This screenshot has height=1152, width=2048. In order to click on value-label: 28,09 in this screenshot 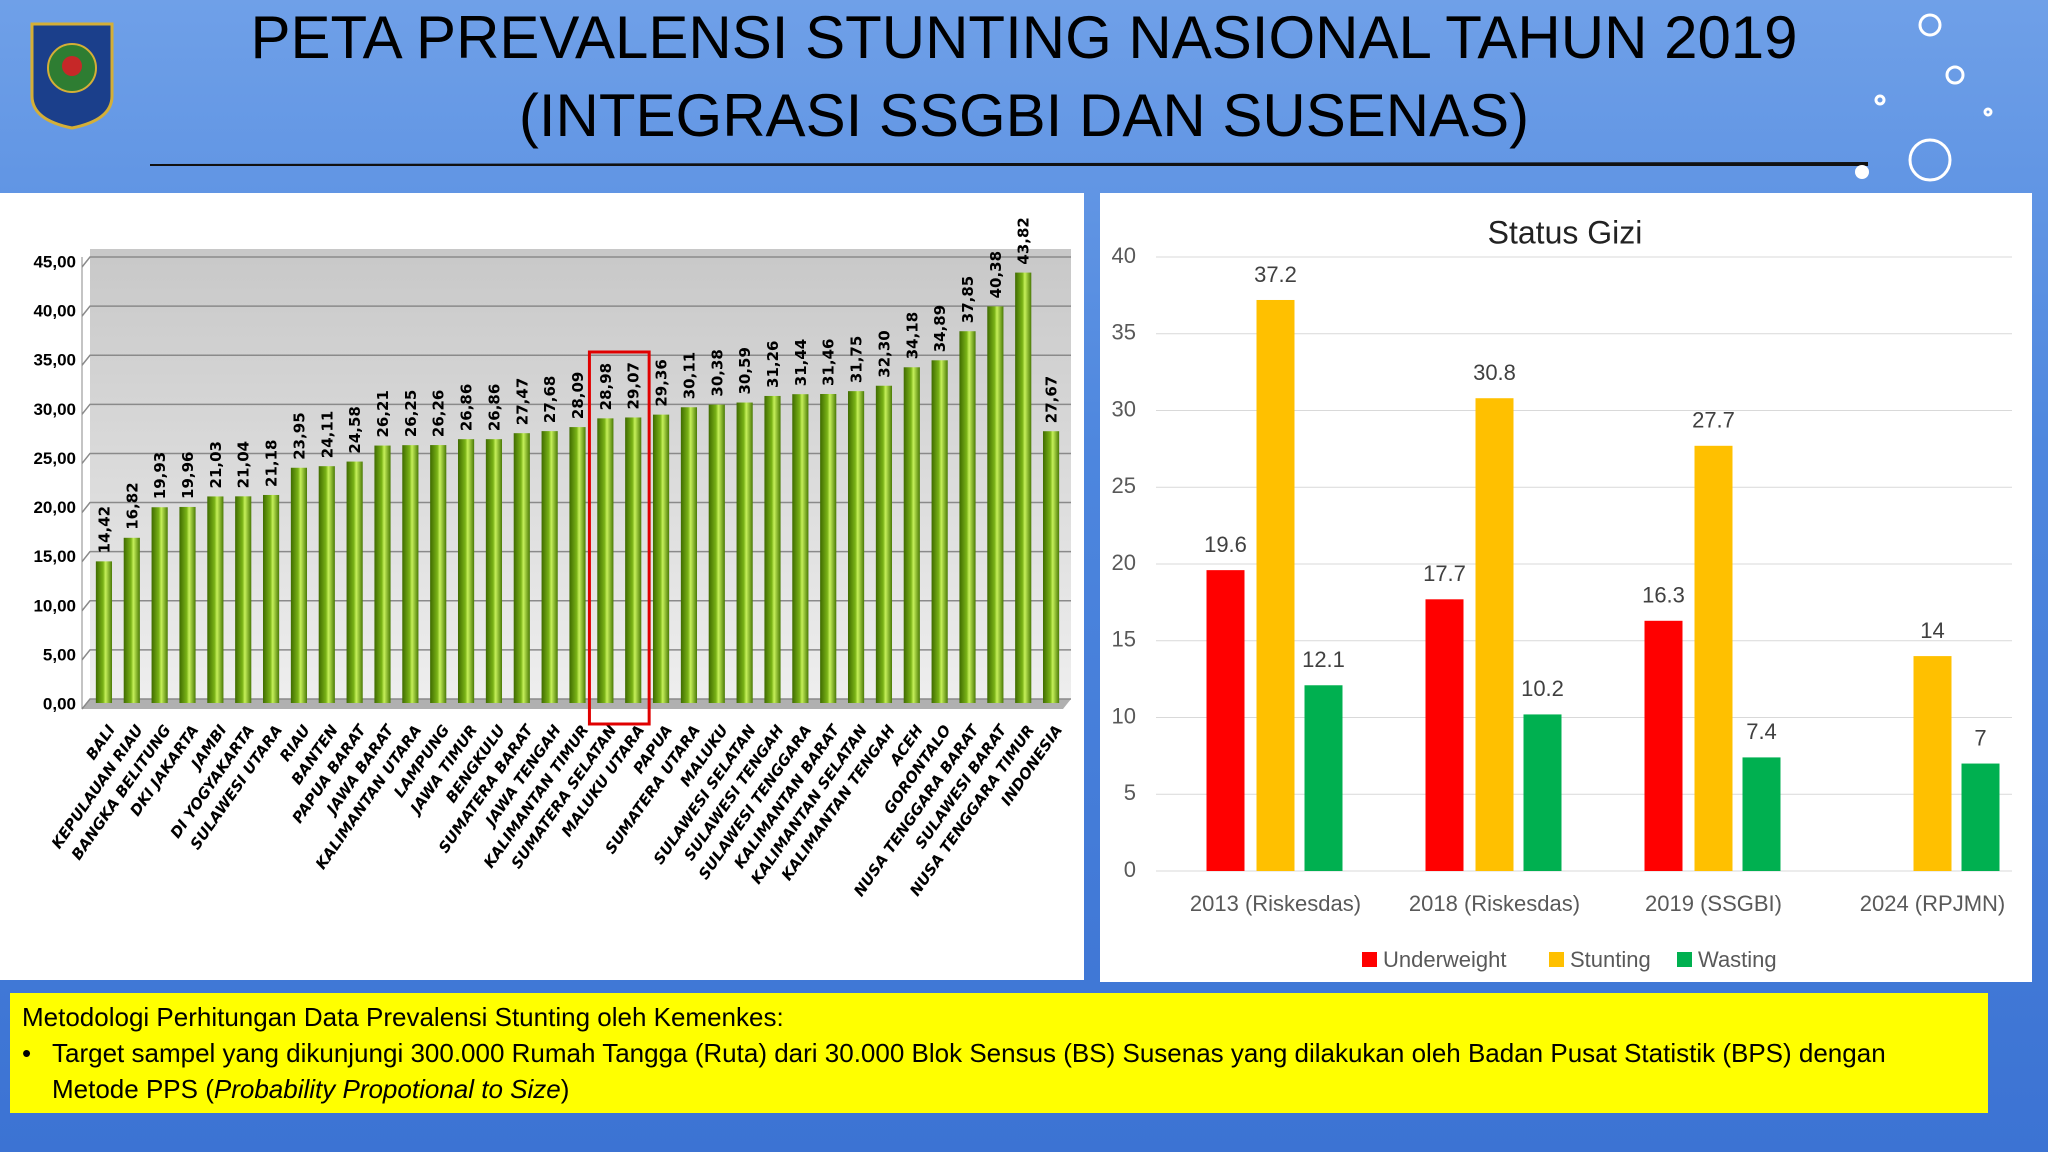, I will do `click(578, 395)`.